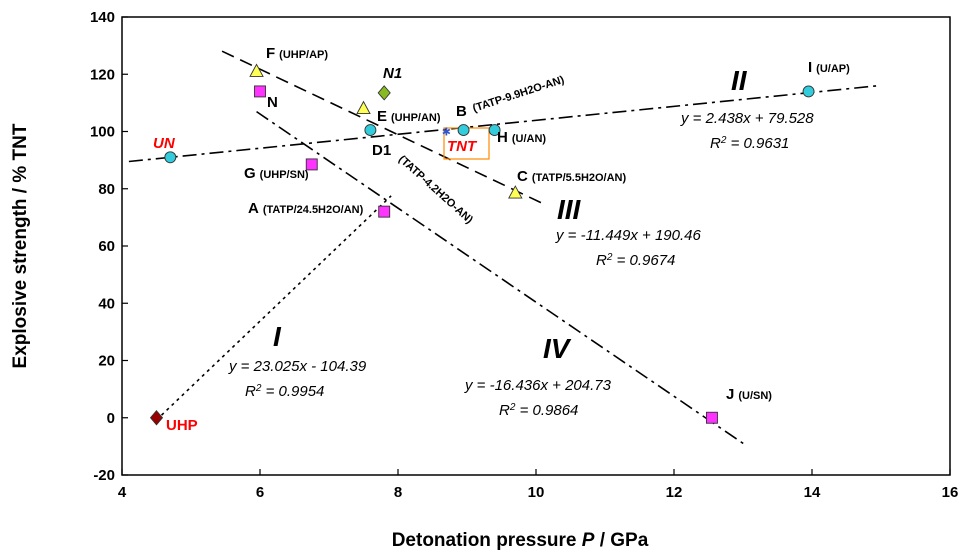 Image resolution: width=960 pixels, height=554 pixels. What do you see at coordinates (164, 143) in the screenshot?
I see `label-UN: UN` at bounding box center [164, 143].